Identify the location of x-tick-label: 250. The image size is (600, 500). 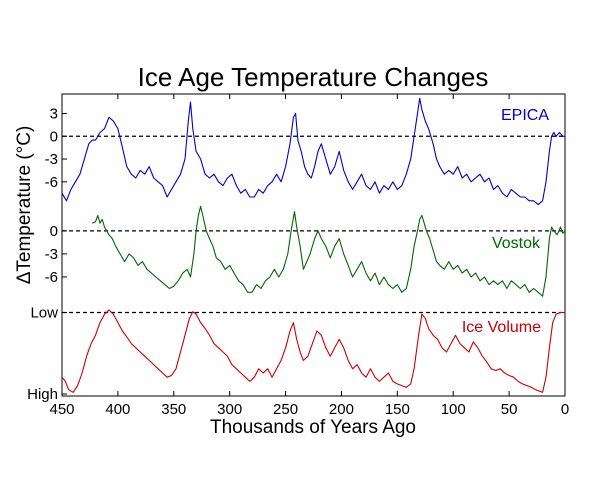
(285, 409).